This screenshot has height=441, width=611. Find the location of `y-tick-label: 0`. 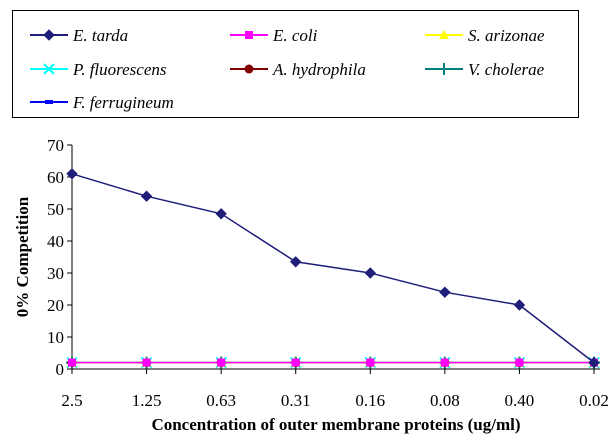

y-tick-label: 0 is located at coordinates (60, 369).